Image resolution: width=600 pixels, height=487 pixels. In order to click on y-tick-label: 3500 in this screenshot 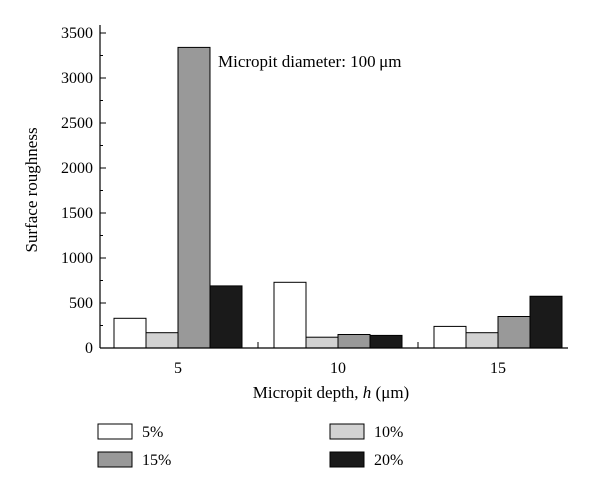, I will do `click(77, 33)`.